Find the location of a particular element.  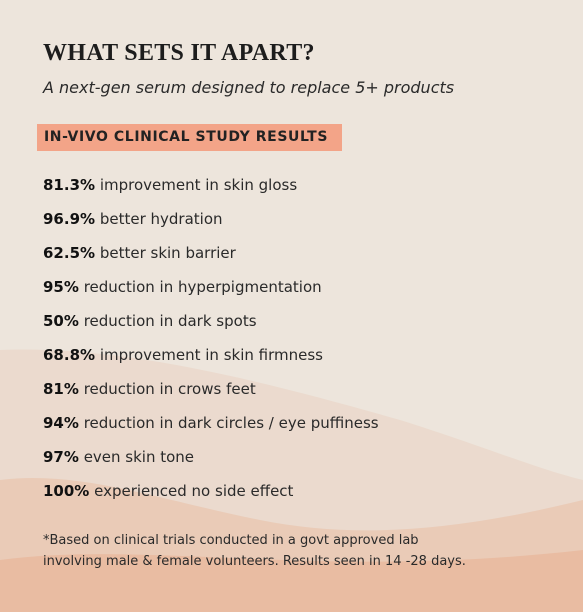

result-value: 97% is located at coordinates (61, 457).